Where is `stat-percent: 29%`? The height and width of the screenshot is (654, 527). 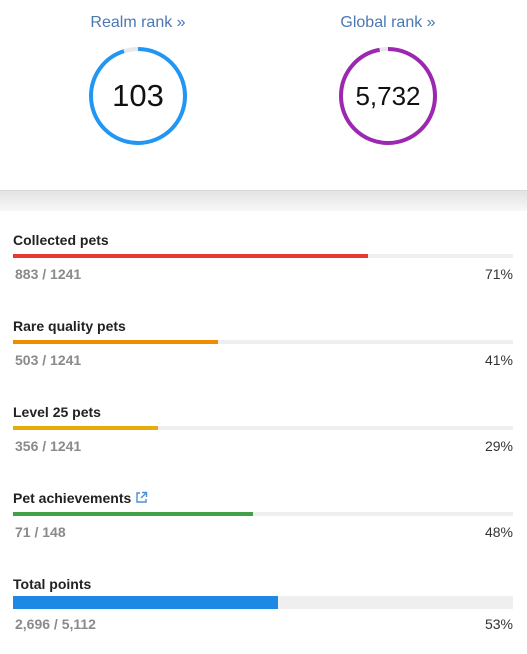 stat-percent: 29% is located at coordinates (498, 446).